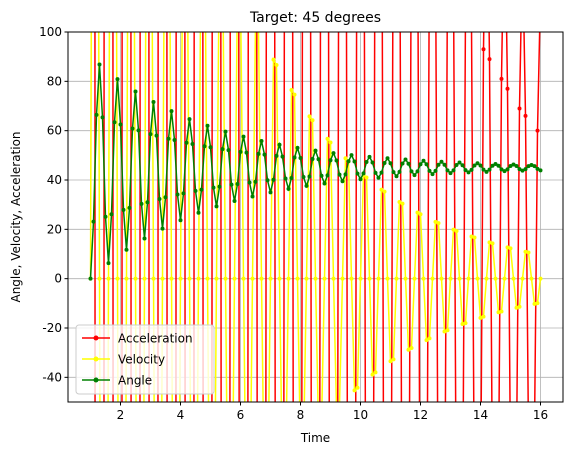  What do you see at coordinates (54, 131) in the screenshot?
I see `y-tick-label: 60` at bounding box center [54, 131].